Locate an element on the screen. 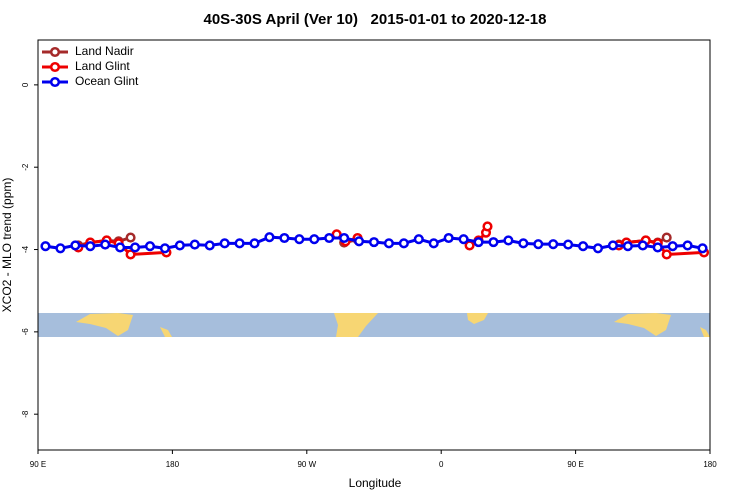 The height and width of the screenshot is (500, 750). legend-label: Ocean Glint is located at coordinates (107, 81).